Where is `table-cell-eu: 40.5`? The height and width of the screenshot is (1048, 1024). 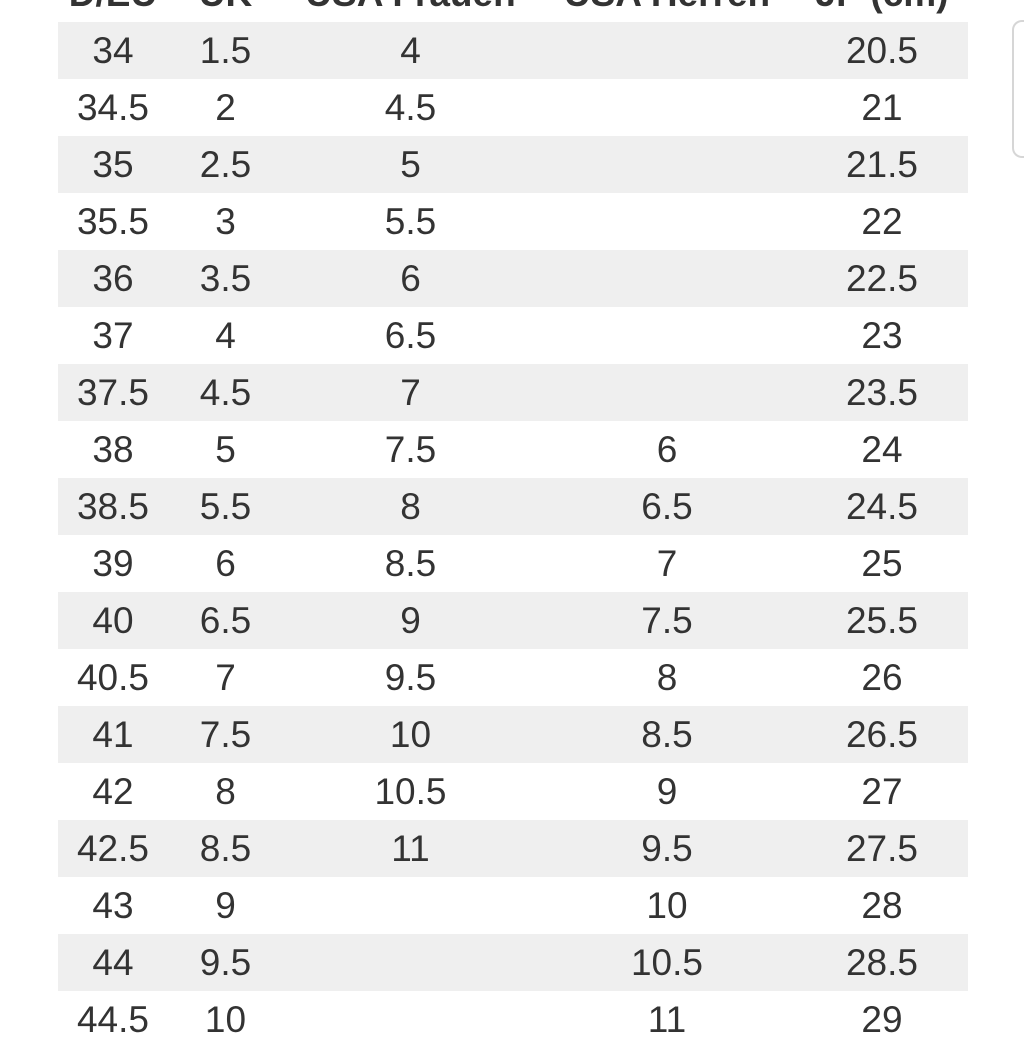
table-cell-eu: 40.5 is located at coordinates (112, 677).